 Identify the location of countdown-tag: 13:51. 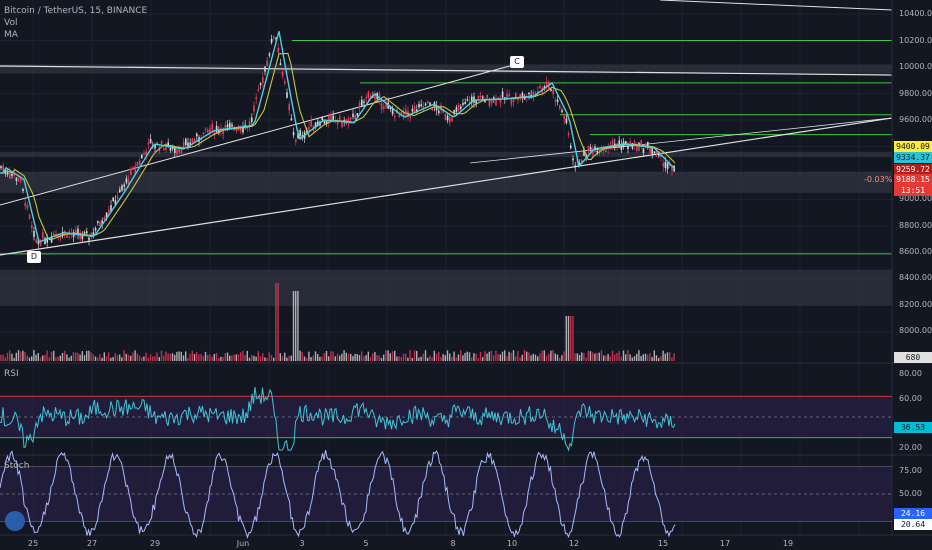
(913, 190).